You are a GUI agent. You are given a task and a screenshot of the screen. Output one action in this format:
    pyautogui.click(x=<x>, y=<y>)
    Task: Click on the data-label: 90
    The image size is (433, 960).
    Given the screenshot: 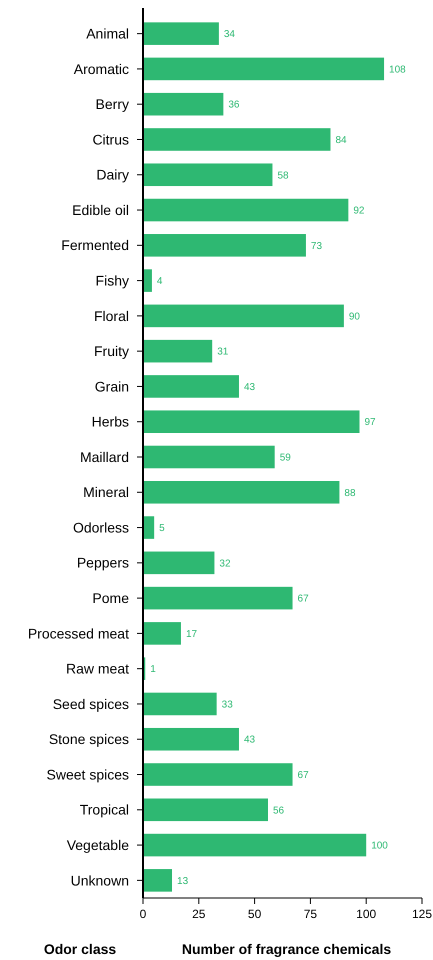 What is the action you would take?
    pyautogui.click(x=354, y=316)
    